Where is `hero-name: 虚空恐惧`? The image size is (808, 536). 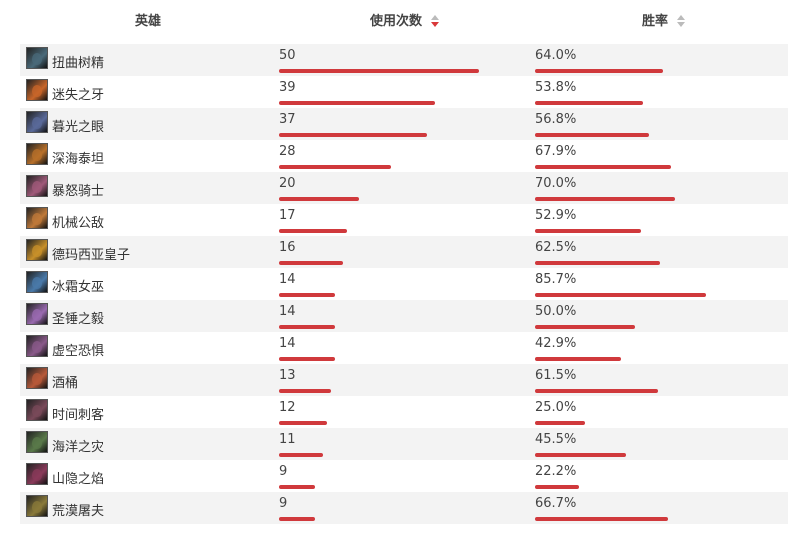
hero-name: 虚空恐惧 is located at coordinates (78, 351).